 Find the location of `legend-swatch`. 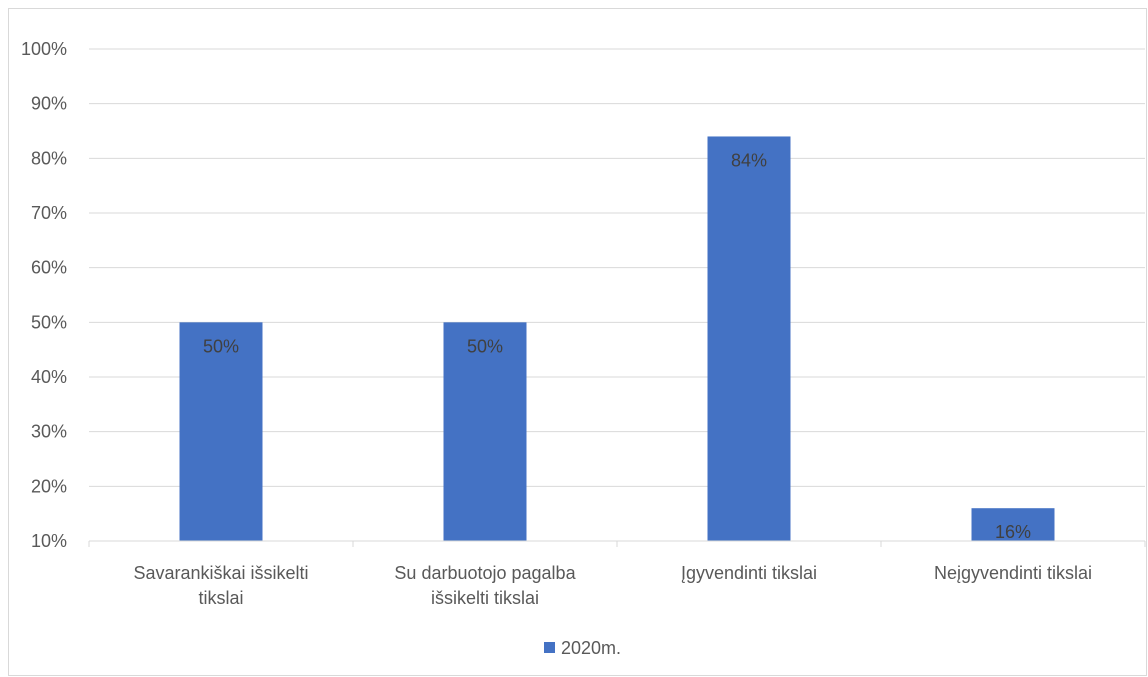

legend-swatch is located at coordinates (549, 647).